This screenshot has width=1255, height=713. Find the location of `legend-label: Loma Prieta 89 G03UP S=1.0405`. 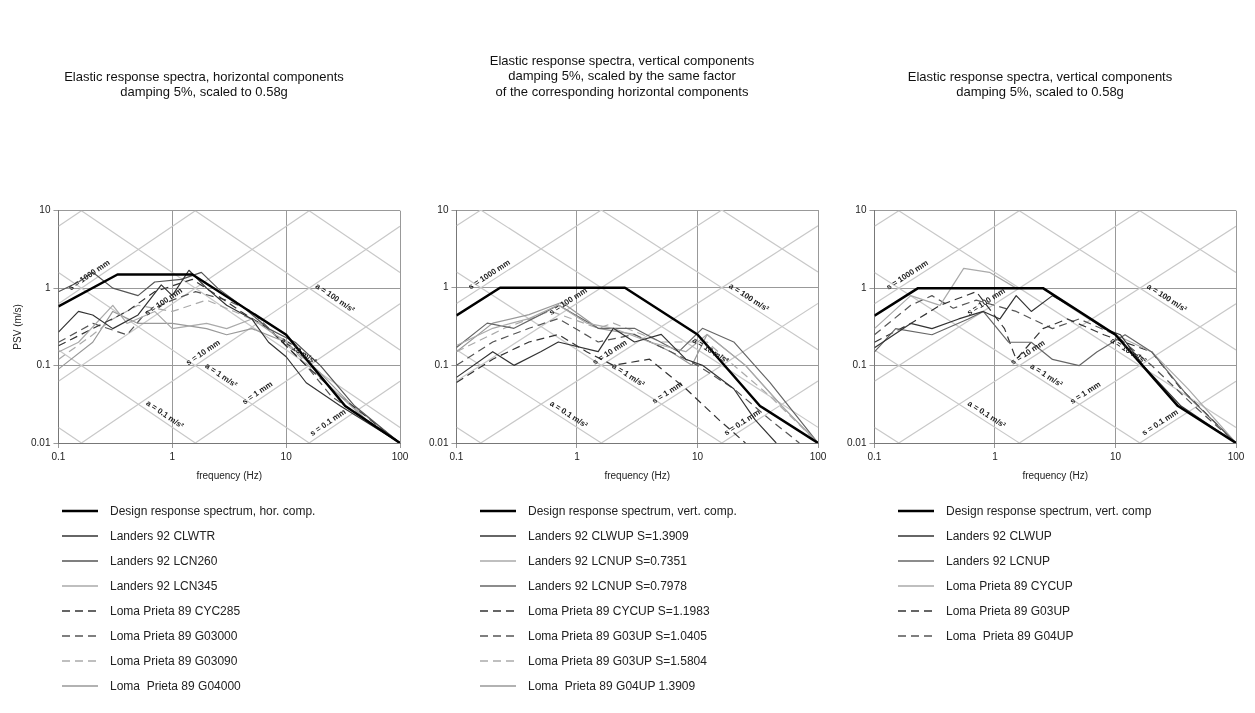

legend-label: Loma Prieta 89 G03UP S=1.0405 is located at coordinates (617, 635).